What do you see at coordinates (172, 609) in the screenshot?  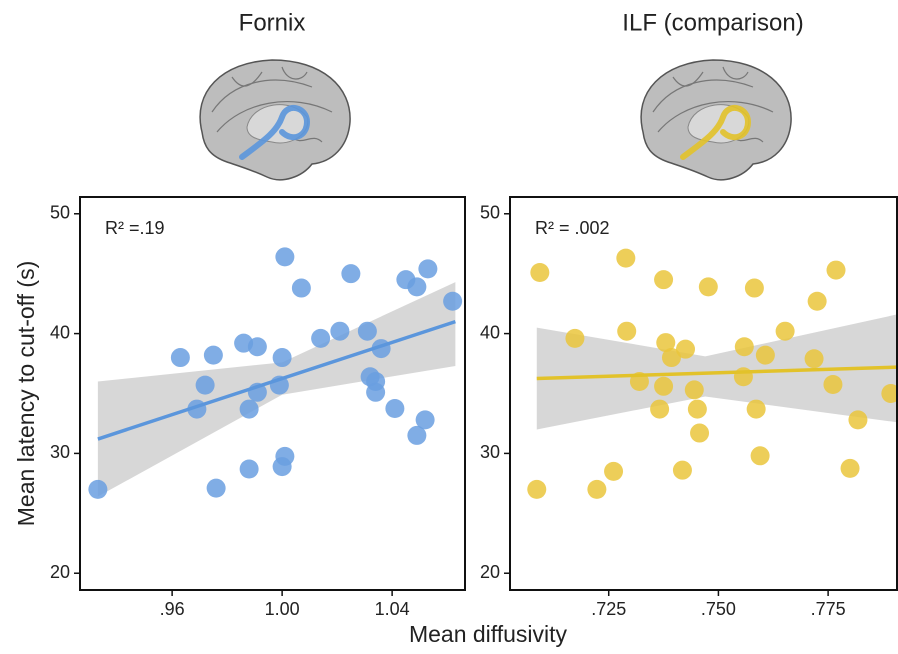 I see `x-tick-label: .96` at bounding box center [172, 609].